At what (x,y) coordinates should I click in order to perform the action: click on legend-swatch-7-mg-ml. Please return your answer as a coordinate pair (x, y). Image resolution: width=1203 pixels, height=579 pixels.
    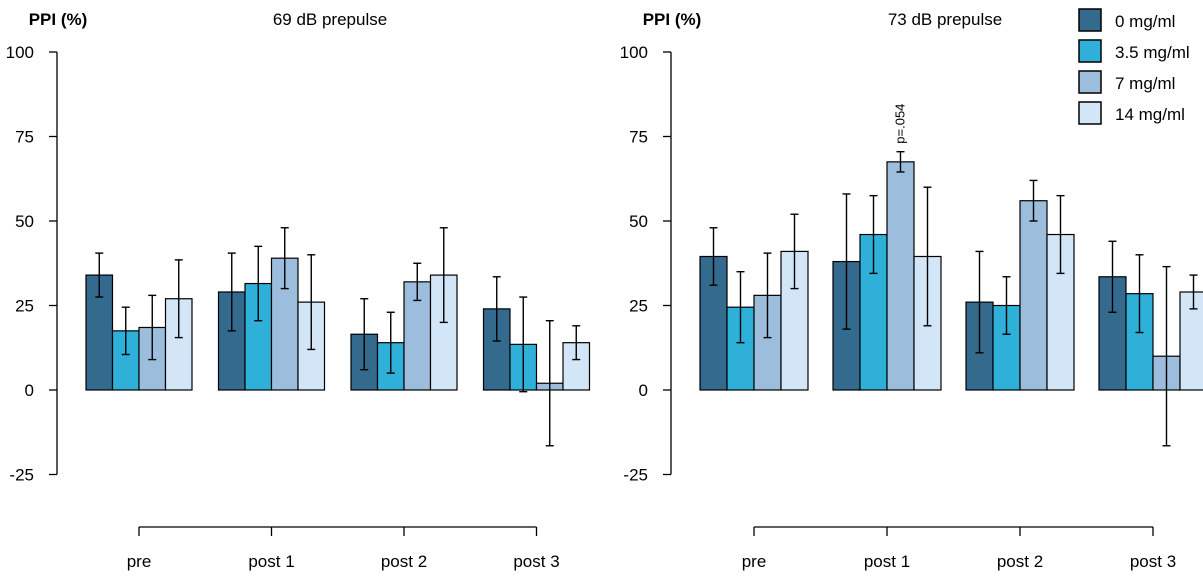
    Looking at the image, I should click on (1090, 82).